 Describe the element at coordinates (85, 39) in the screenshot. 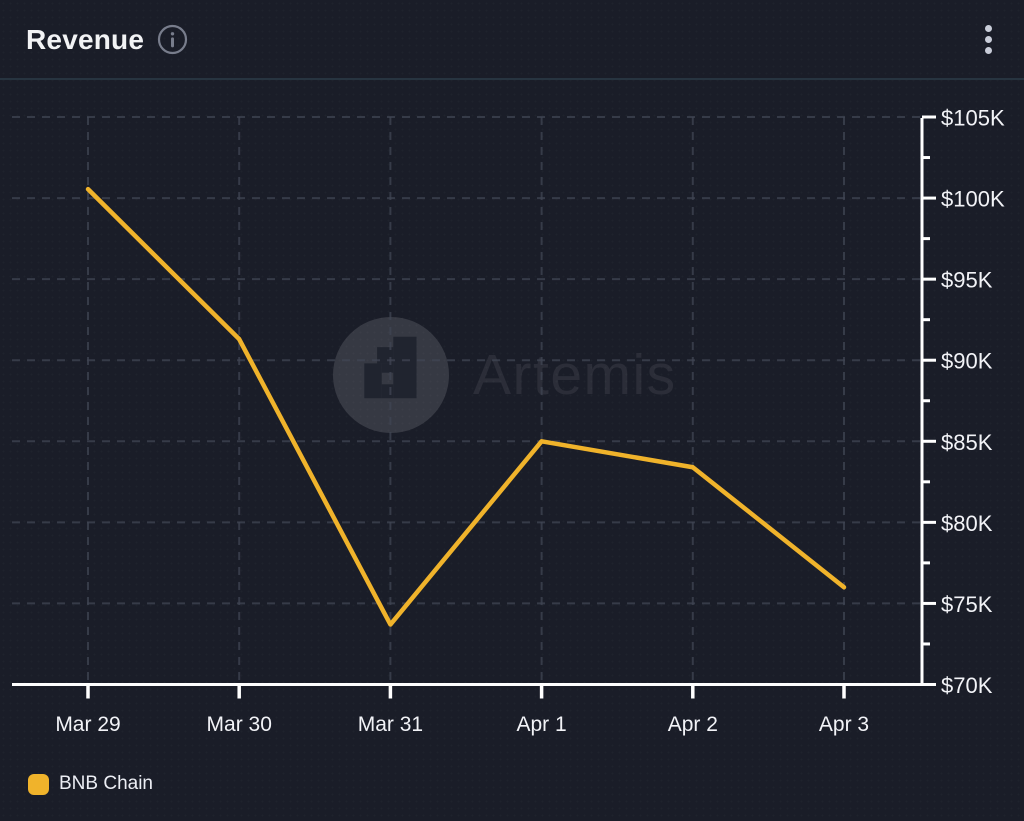

I see `page-title: Revenue` at that location.